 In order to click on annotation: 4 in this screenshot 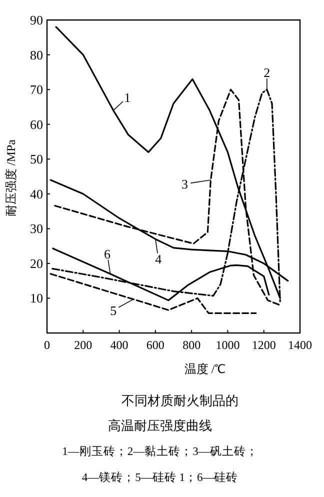, I will do `click(158, 259)`.